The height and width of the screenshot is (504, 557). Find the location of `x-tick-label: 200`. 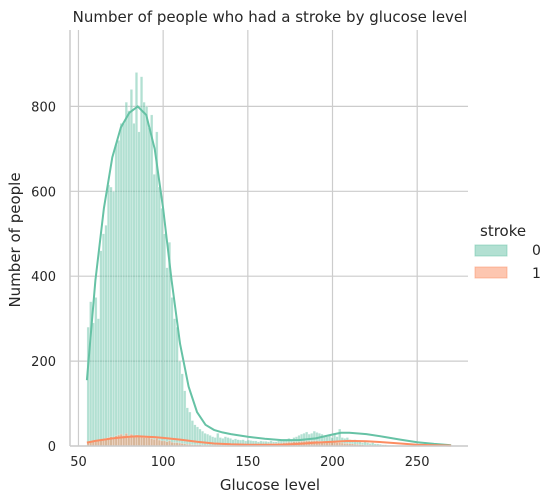

x-tick-label: 200 is located at coordinates (332, 462).